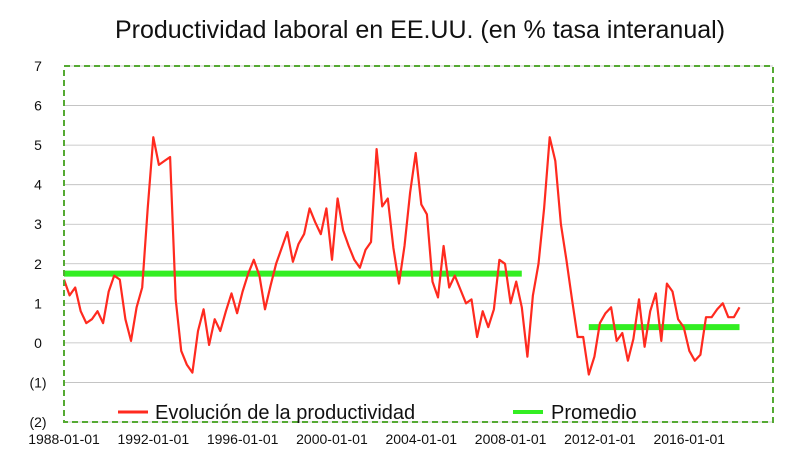 The height and width of the screenshot is (474, 803). I want to click on x-tick-label: 2008-01-01, so click(511, 439).